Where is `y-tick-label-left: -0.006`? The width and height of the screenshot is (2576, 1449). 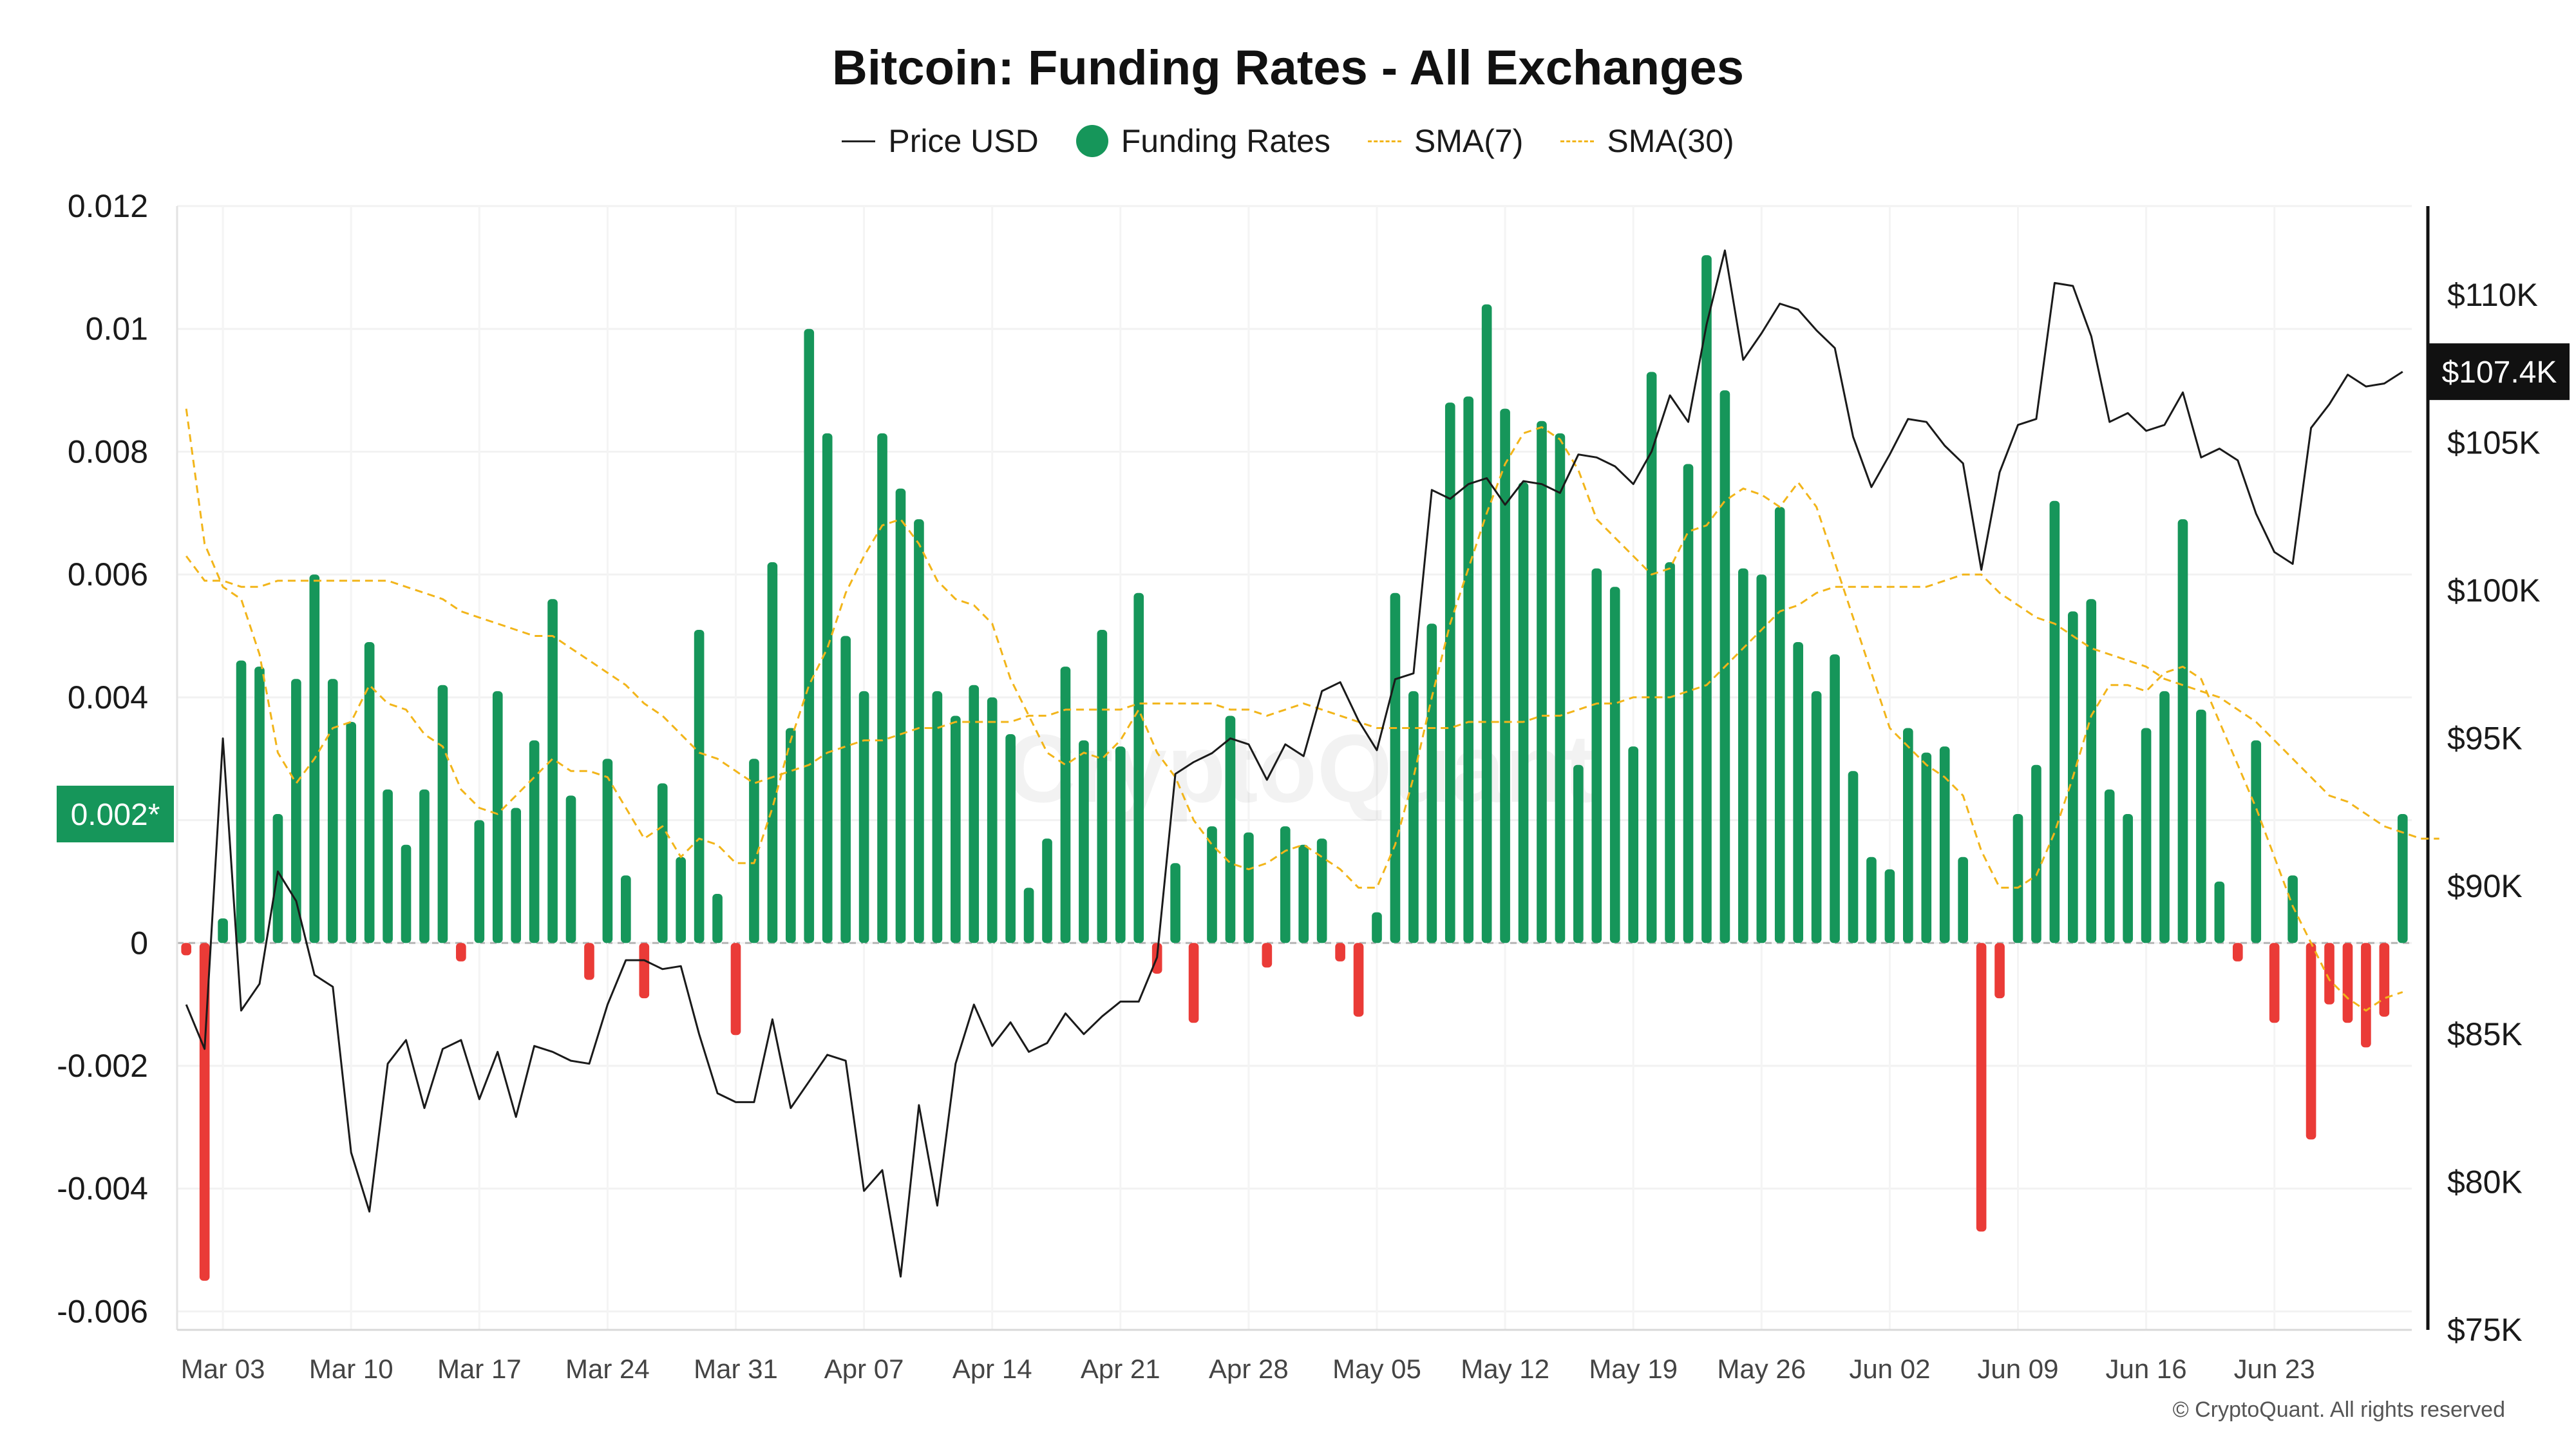
y-tick-label-left: -0.006 is located at coordinates (103, 1311).